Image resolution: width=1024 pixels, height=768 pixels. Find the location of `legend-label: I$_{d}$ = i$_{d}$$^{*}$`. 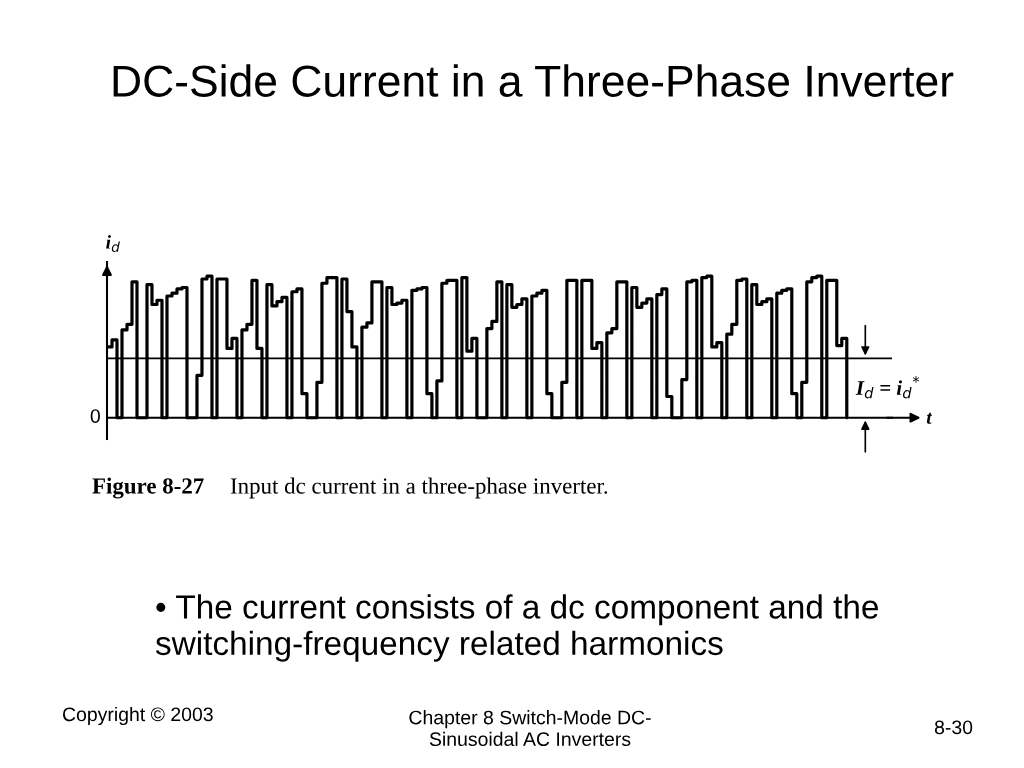

legend-label: I$_{d}$ = i$_{d}$$^{*}$ is located at coordinates (887, 387).